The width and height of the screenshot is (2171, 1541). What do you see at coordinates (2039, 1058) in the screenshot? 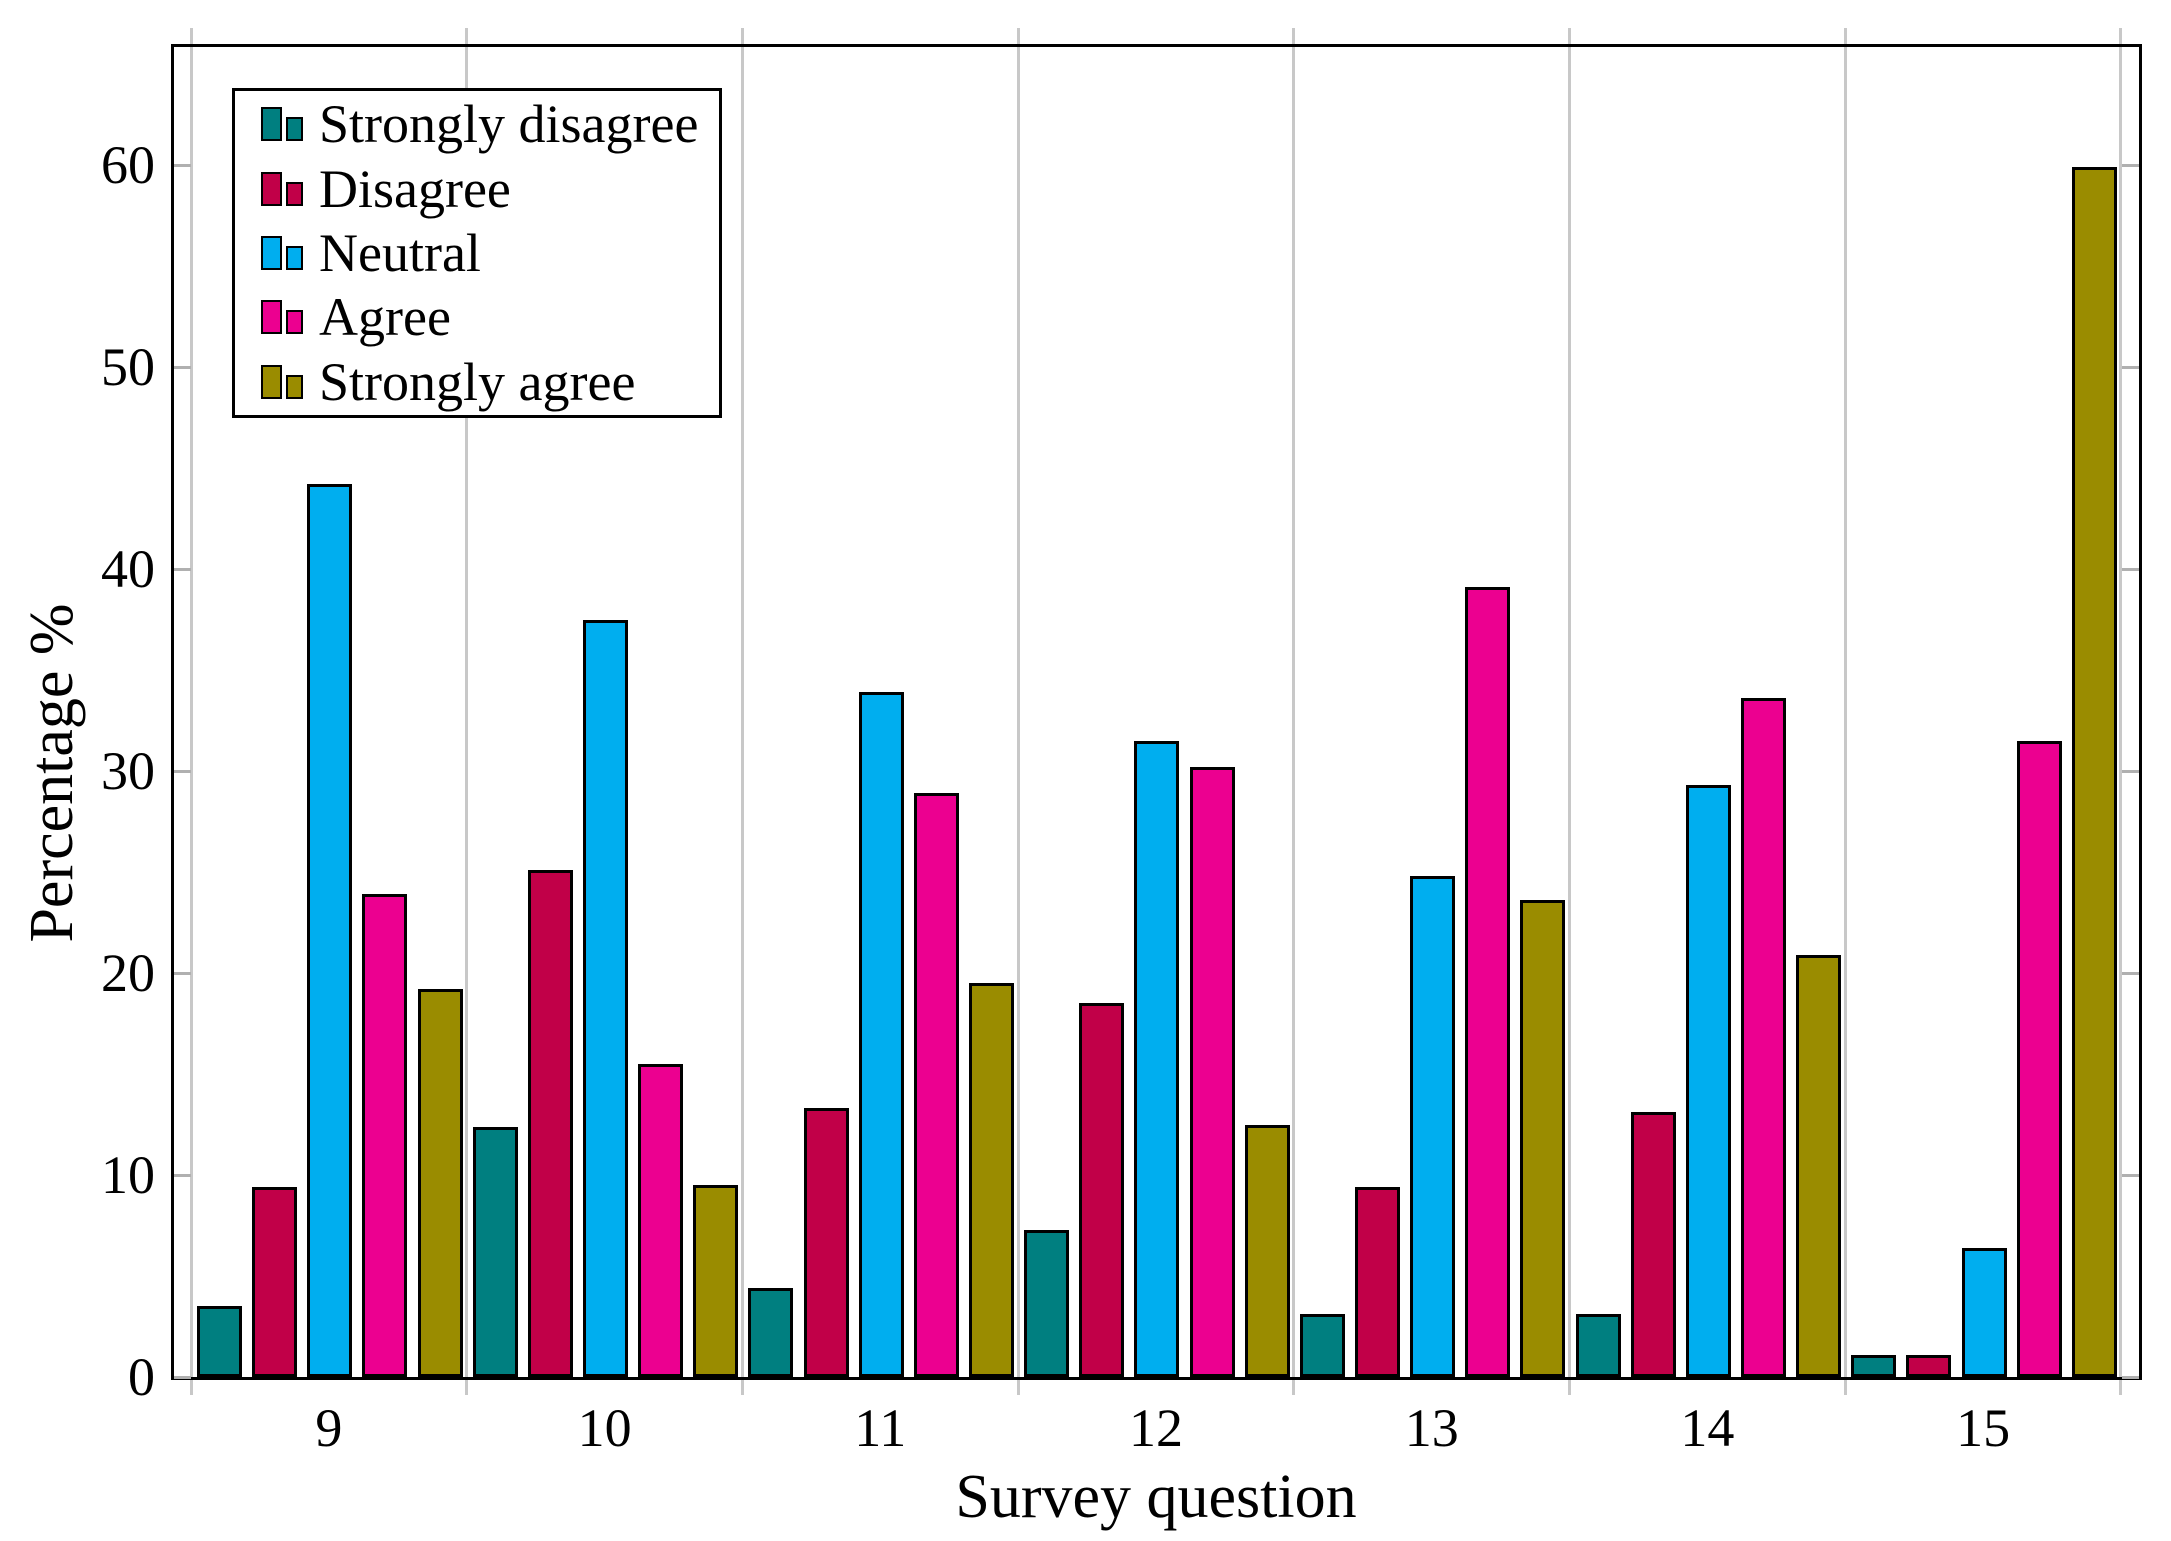
I see `bar-q15-agree` at bounding box center [2039, 1058].